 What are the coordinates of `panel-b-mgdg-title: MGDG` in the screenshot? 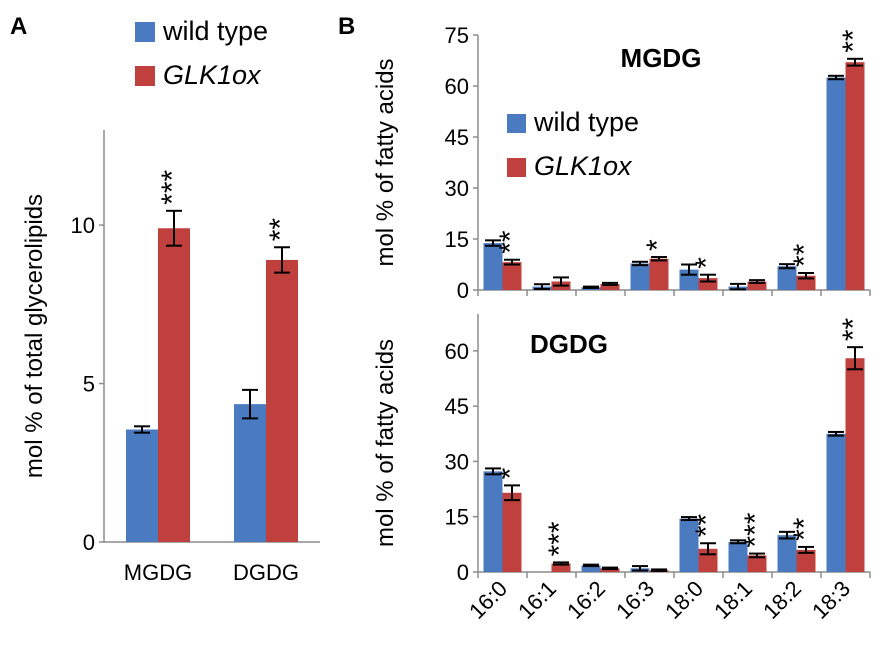 It's located at (661, 58).